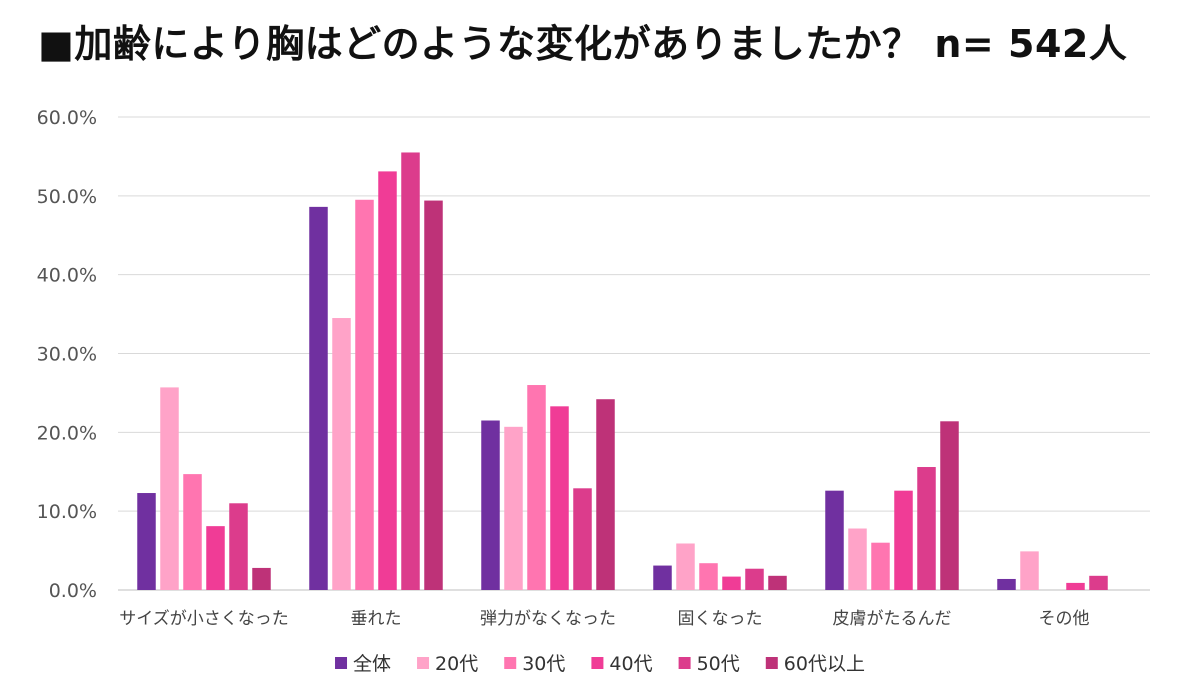 This screenshot has height=698, width=1200. What do you see at coordinates (1064, 619) in the screenshot?
I see `category-label: その他` at bounding box center [1064, 619].